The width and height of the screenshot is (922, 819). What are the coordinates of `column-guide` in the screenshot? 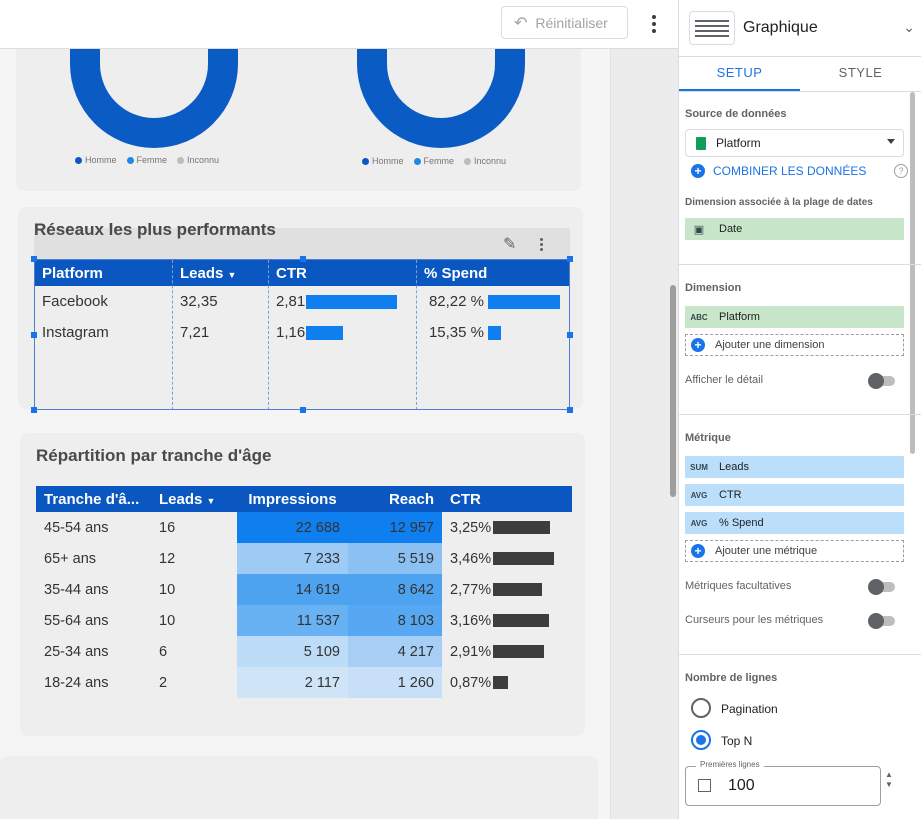 It's located at (416, 335).